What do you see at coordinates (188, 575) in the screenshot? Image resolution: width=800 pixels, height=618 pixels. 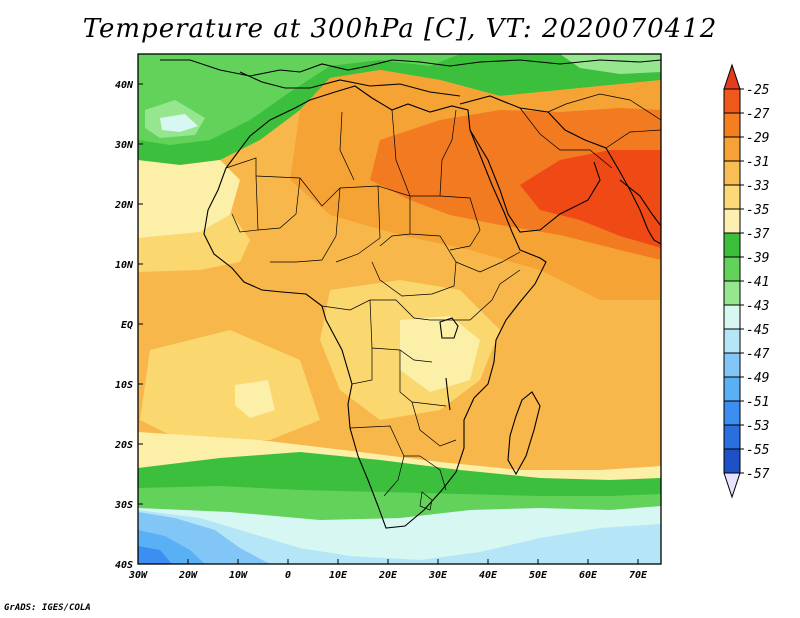 I see `lon-tick-label: 20W` at bounding box center [188, 575].